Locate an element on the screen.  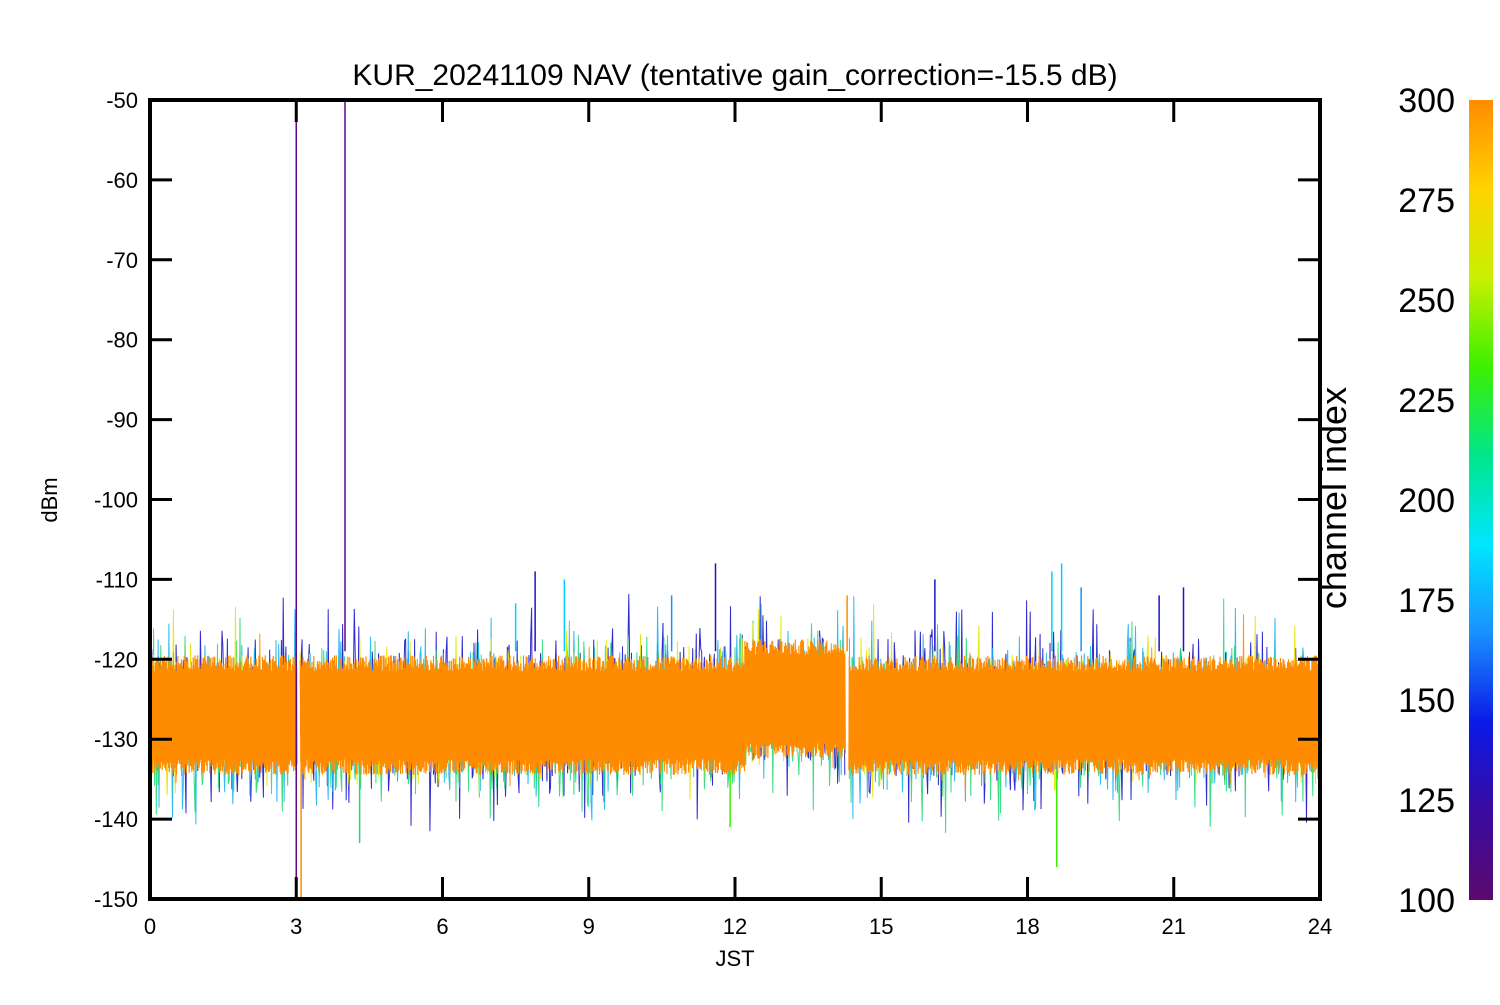
colorbar-tick-label-4: 200 is located at coordinates (1426, 501).